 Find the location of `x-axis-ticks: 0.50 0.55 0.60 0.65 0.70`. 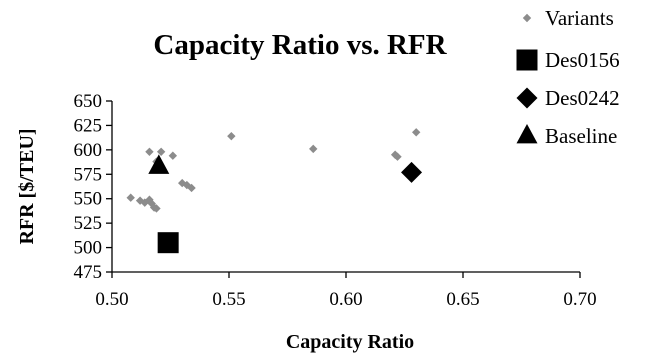

x-axis-ticks: 0.50 0.55 0.60 0.65 0.70 is located at coordinates (346, 291).